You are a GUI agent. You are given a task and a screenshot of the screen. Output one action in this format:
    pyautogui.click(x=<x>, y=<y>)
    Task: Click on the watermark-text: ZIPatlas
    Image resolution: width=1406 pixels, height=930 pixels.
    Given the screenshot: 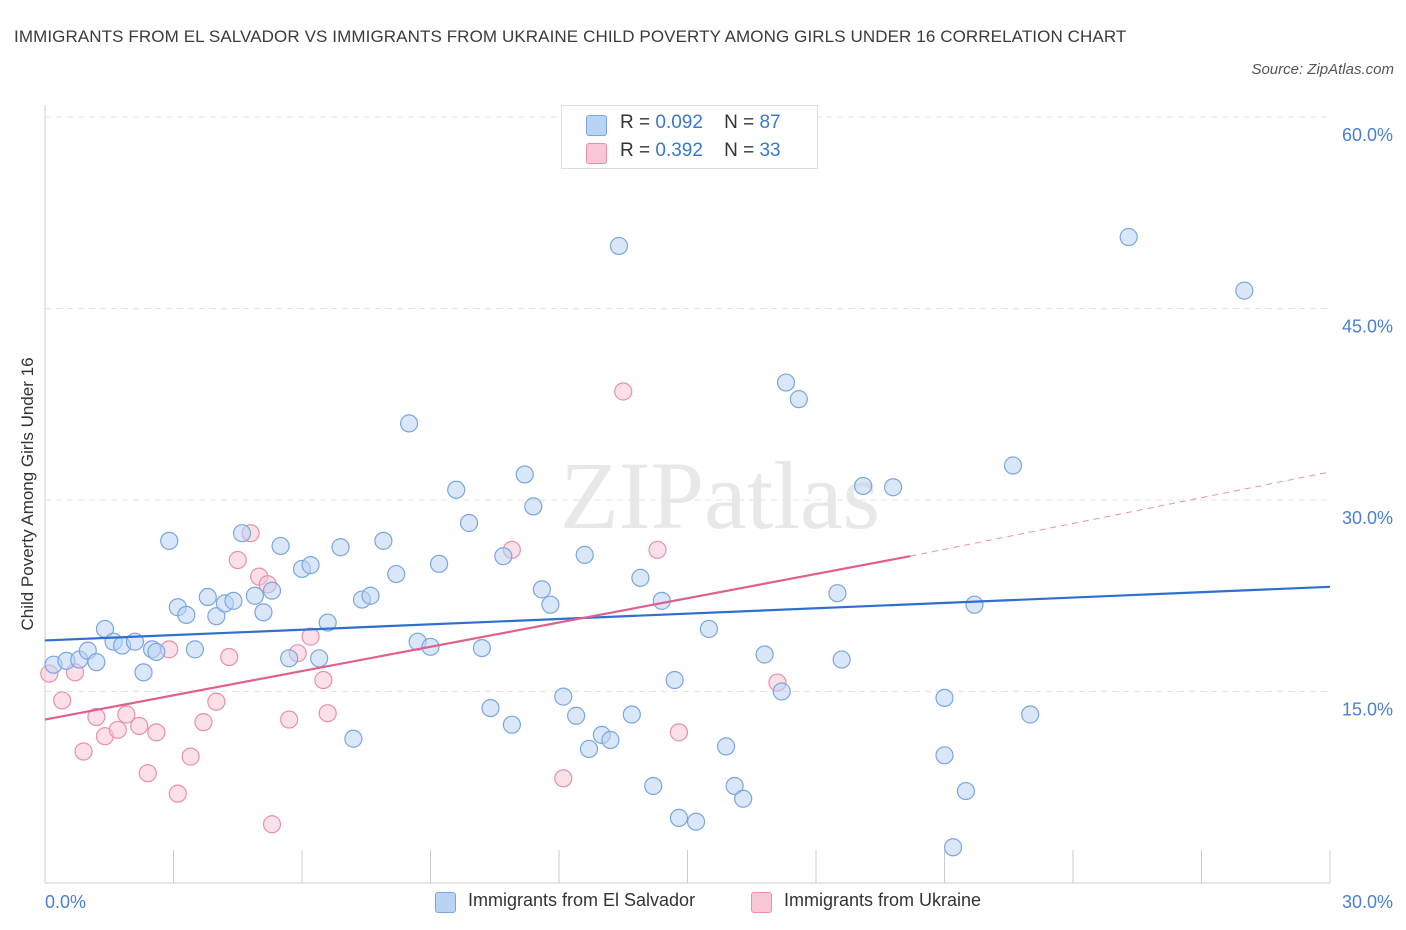 What is the action you would take?
    pyautogui.click(x=720, y=495)
    